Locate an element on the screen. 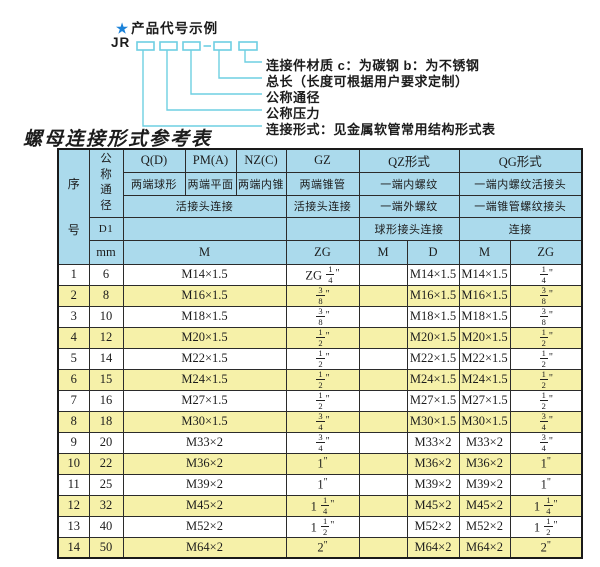  header-qz-unit-d: D is located at coordinates (433, 252).